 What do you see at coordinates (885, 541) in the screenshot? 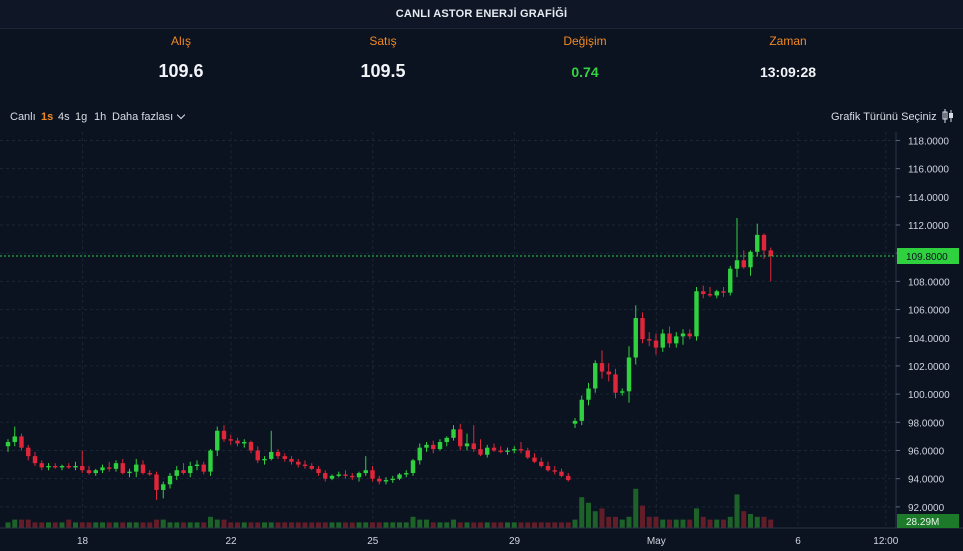
I see `x-tick-label: 12:00` at bounding box center [885, 541].